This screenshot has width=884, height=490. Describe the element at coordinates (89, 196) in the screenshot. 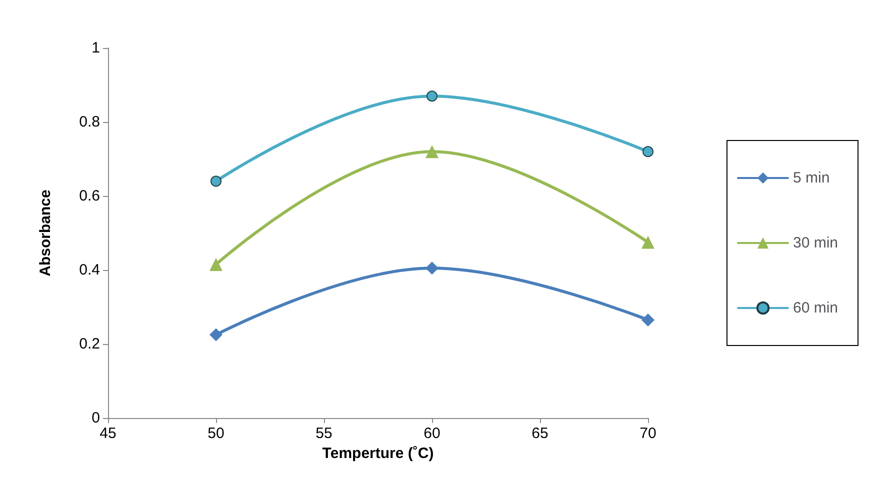

I see `y-tick-label: 0.6` at that location.